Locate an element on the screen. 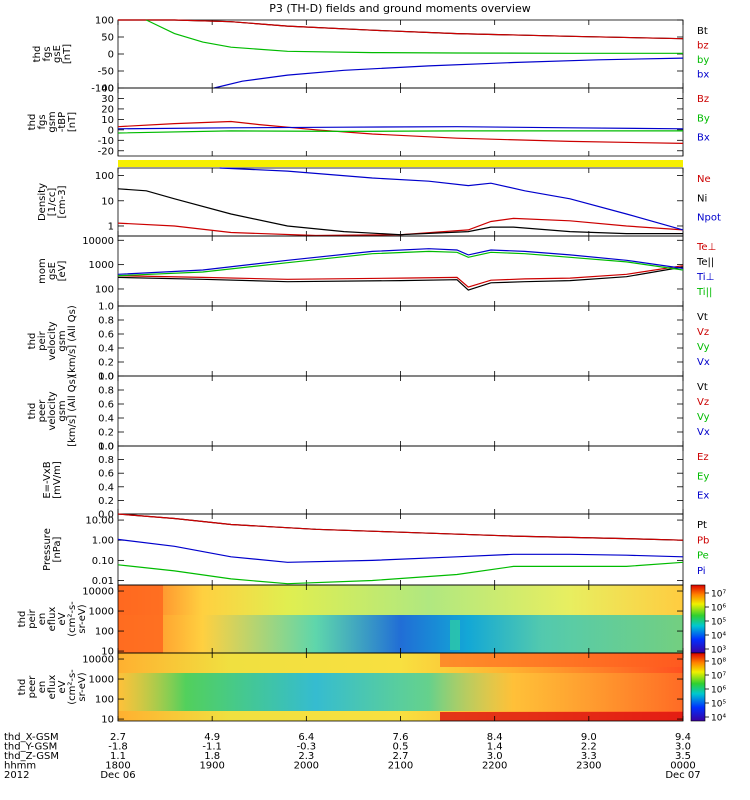 The width and height of the screenshot is (750, 800). panel-ylabel: [1/cc] is located at coordinates (52, 202).